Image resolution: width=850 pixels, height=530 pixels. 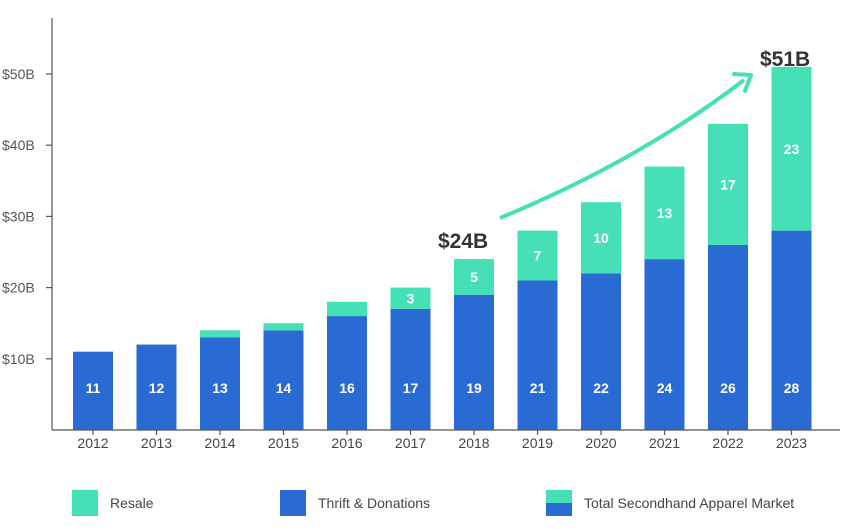 What do you see at coordinates (92, 443) in the screenshot?
I see `x-tick-label: 2012` at bounding box center [92, 443].